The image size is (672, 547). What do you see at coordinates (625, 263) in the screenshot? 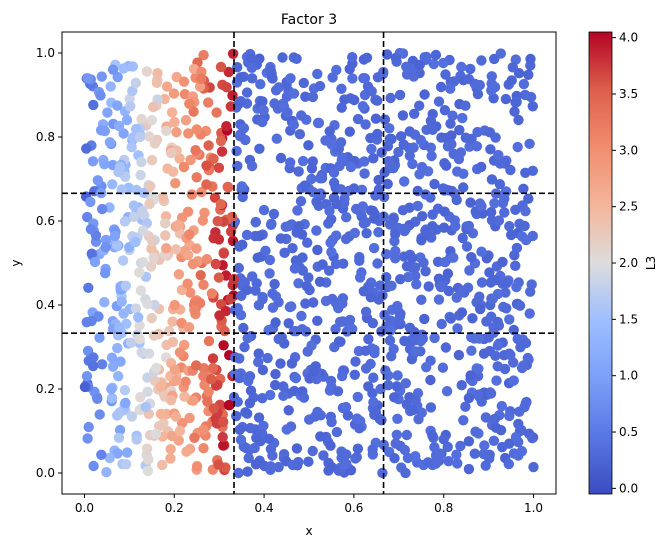
I see `colorbar-ticks: 0.0 0.5 1.0 1.5 2.0 2.5 3.0 3.5 4.0` at bounding box center [625, 263].